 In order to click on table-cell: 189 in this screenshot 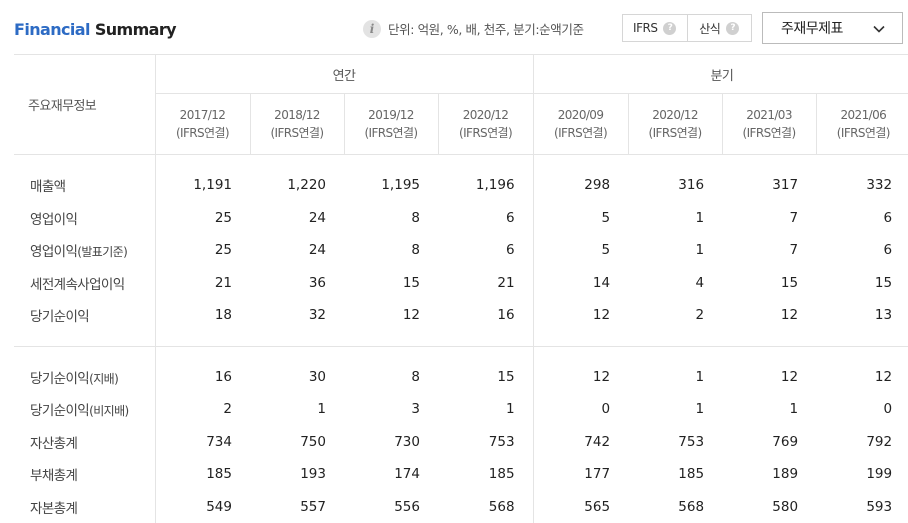, I will do `click(785, 474)`.